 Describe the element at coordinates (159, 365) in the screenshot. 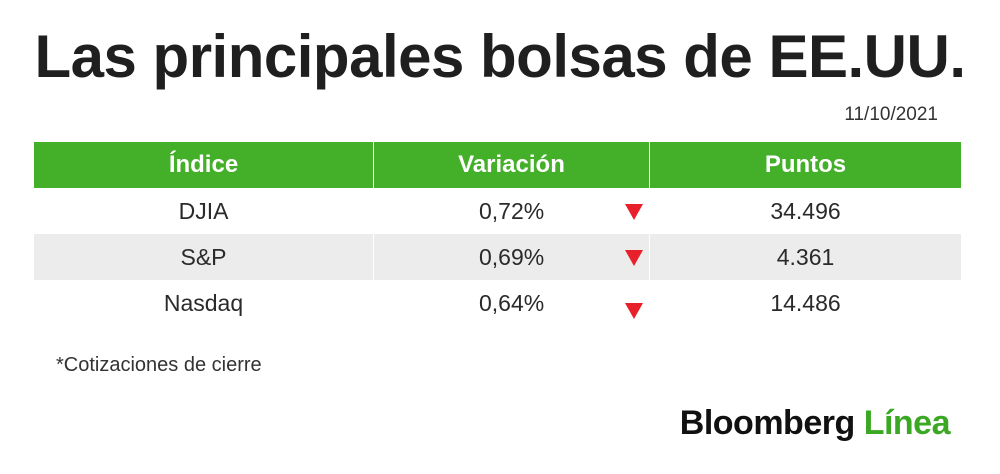

I see `footnote: *Cotizaciones de cierre` at that location.